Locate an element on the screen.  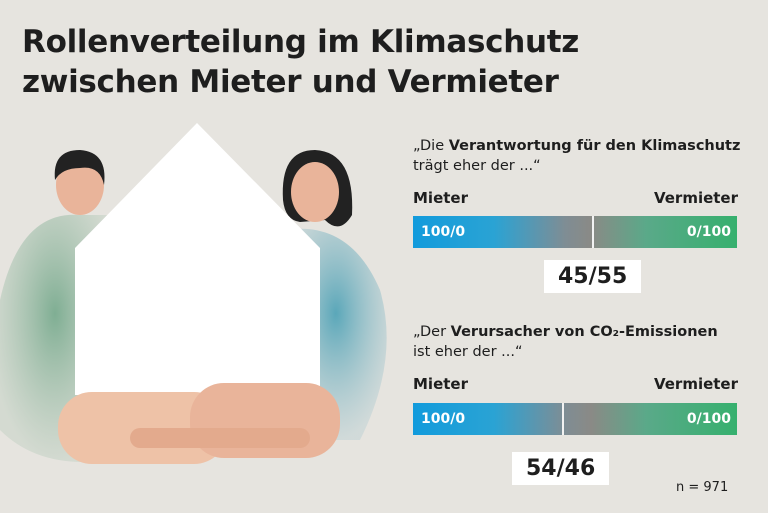
question-emphasis: Verantwortung für den Klimaschutz is located at coordinates (594, 146).